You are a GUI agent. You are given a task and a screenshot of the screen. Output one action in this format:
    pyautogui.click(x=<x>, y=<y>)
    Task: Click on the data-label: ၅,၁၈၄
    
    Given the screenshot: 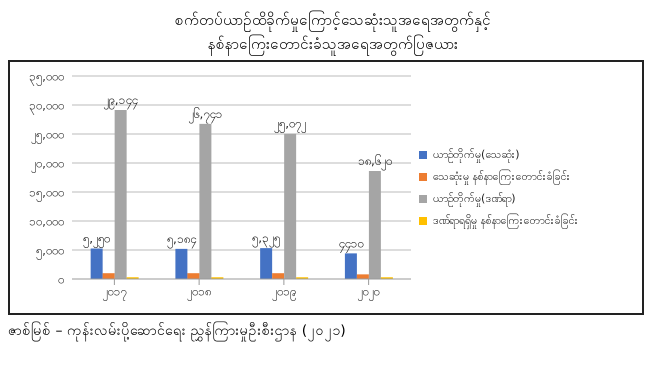 What is the action you would take?
    pyautogui.click(x=181, y=240)
    